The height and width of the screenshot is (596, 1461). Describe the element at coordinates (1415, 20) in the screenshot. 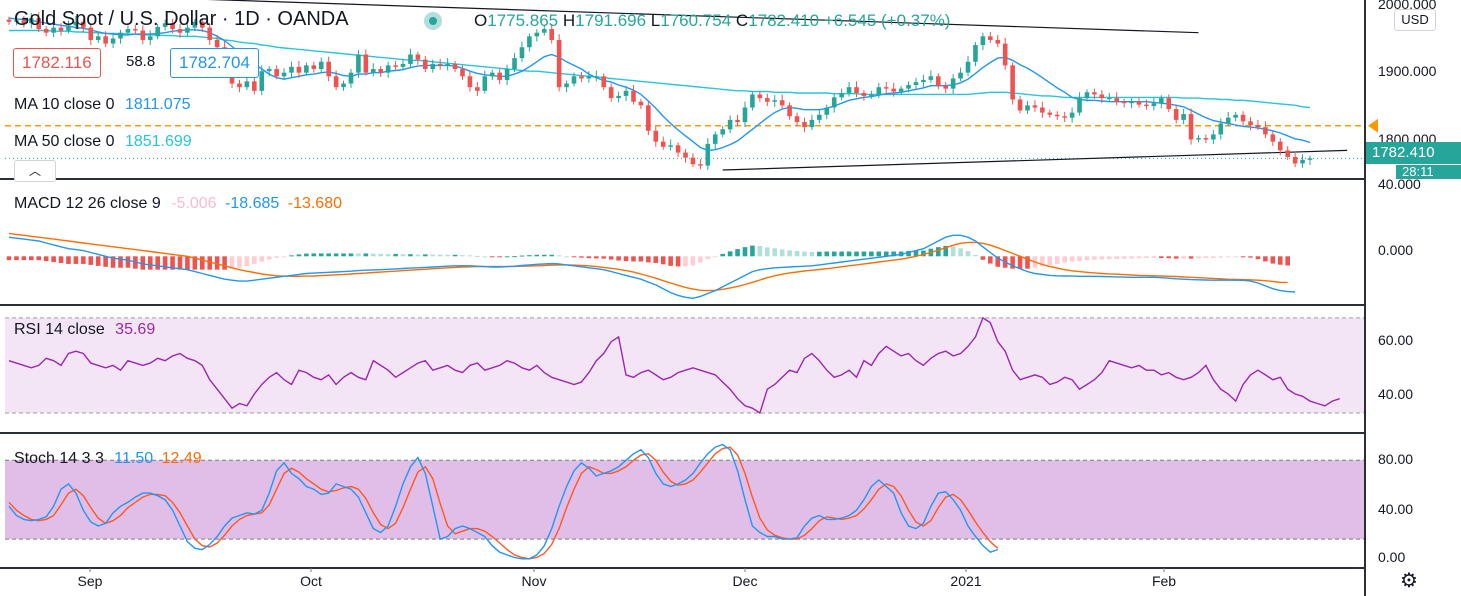

I see `currency-button: USD` at that location.